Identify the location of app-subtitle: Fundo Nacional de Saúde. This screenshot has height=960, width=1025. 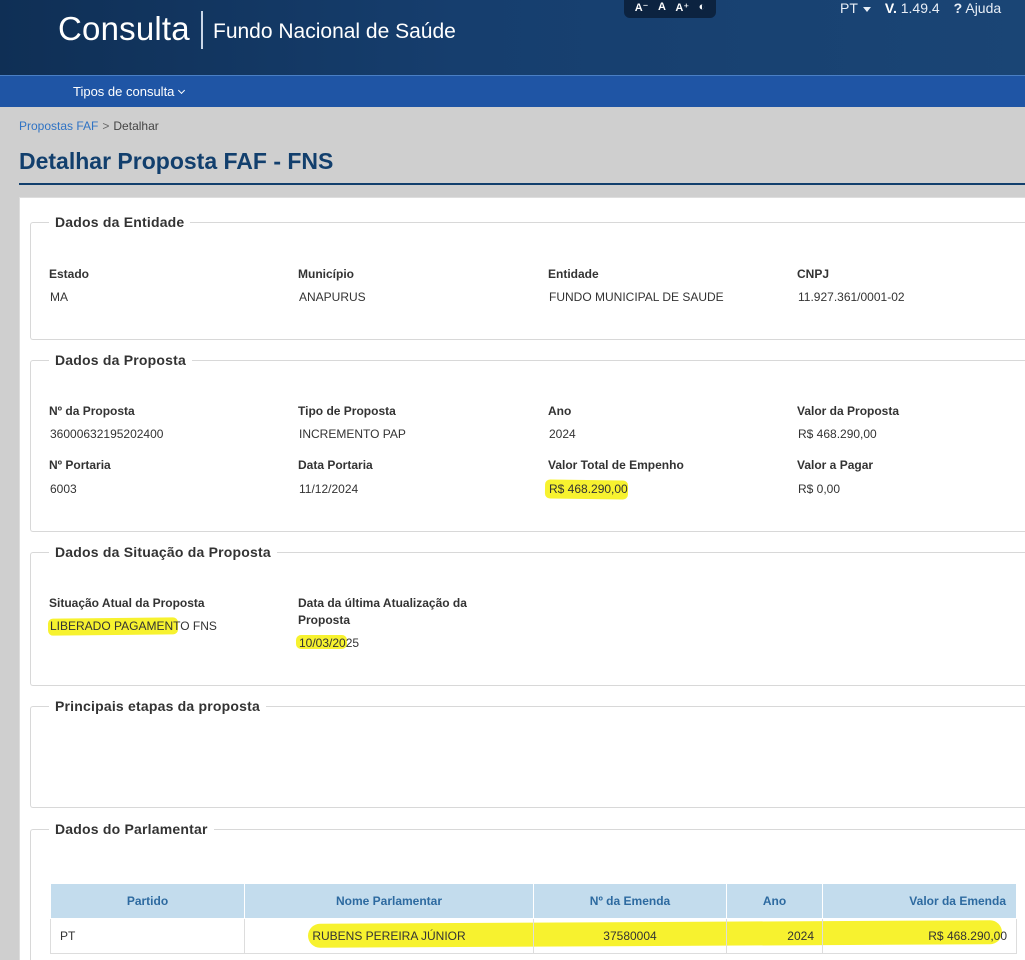
(334, 31).